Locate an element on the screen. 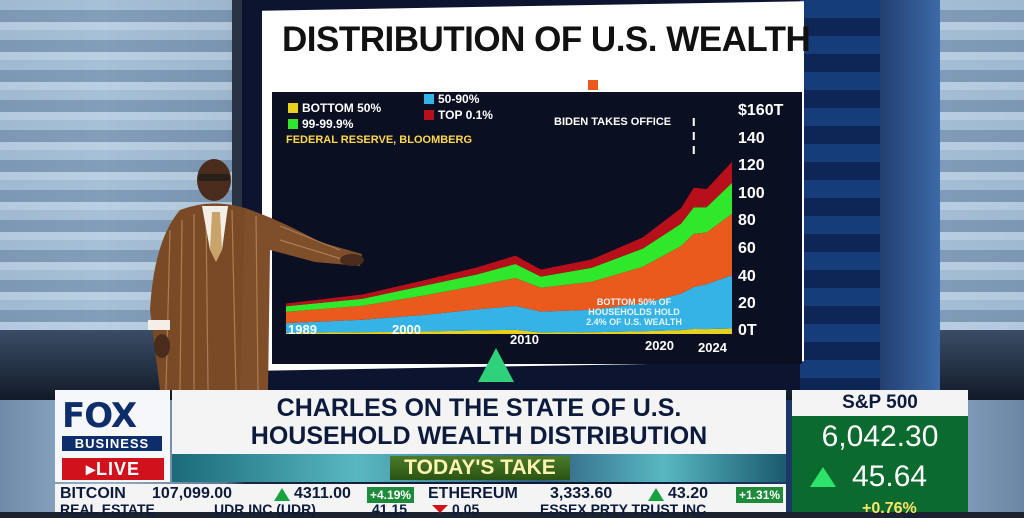 The width and height of the screenshot is (1024, 518). ticker-symbol: ETHEREUM is located at coordinates (473, 493).